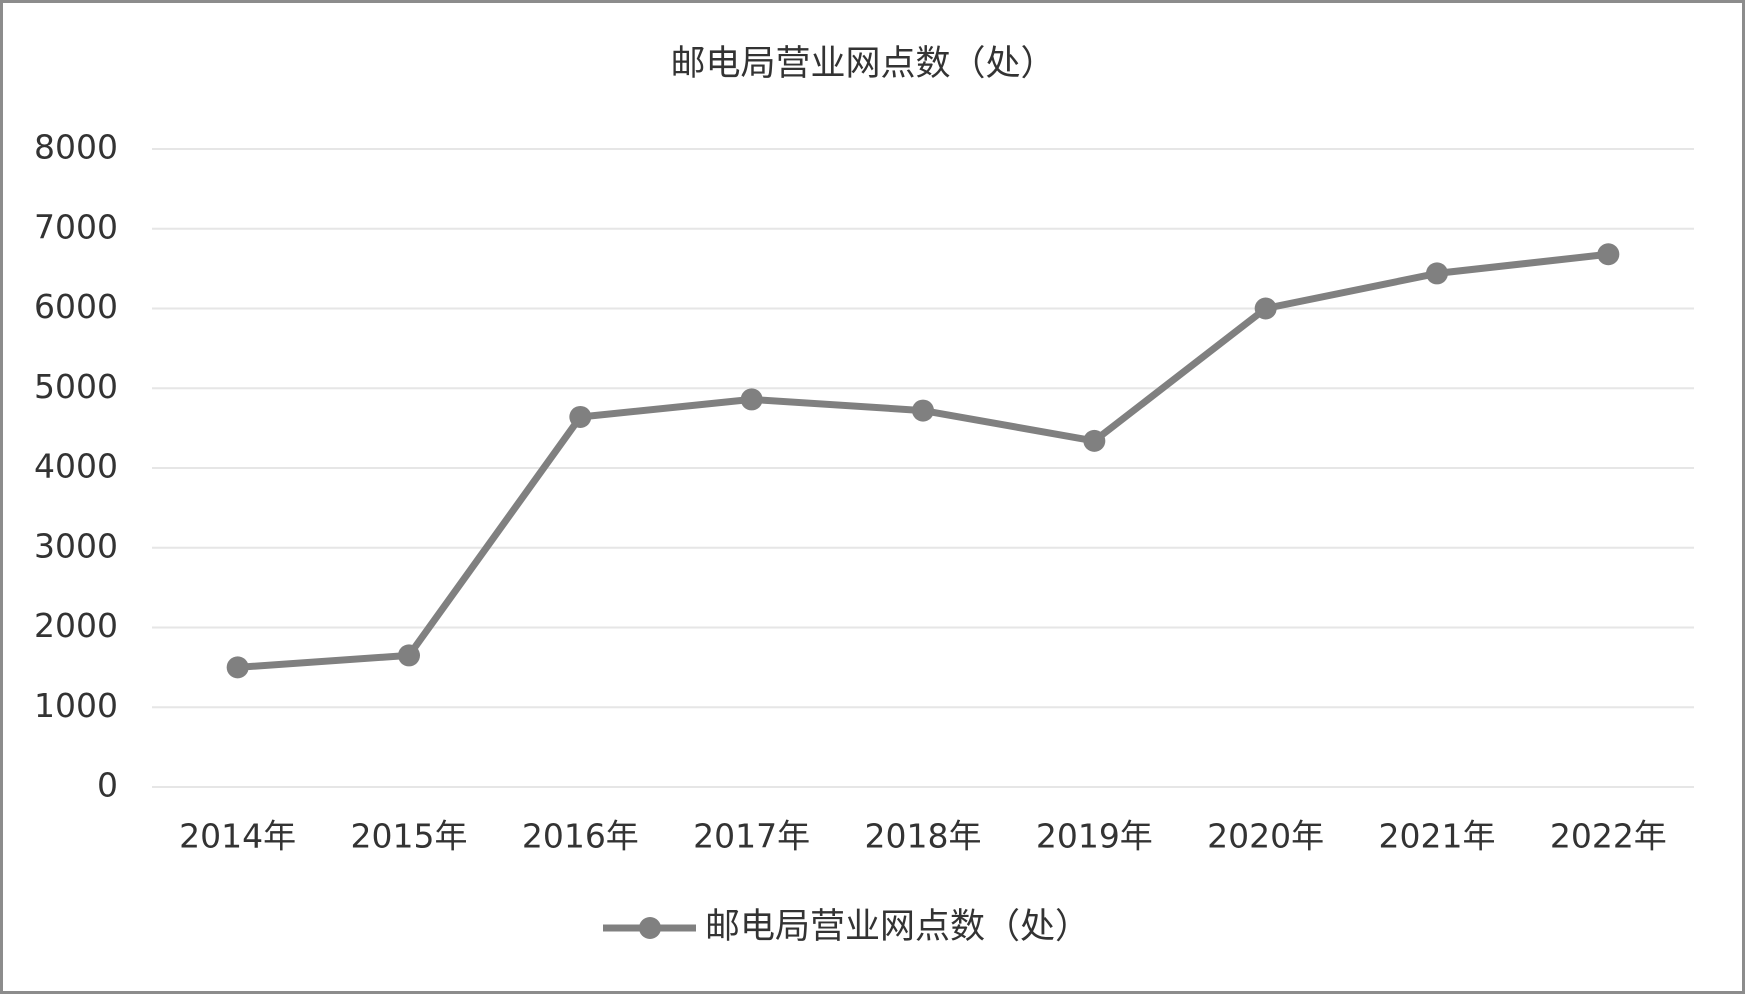 The image size is (1745, 994). What do you see at coordinates (76, 625) in the screenshot?
I see `y-tick-label: 2000` at bounding box center [76, 625].